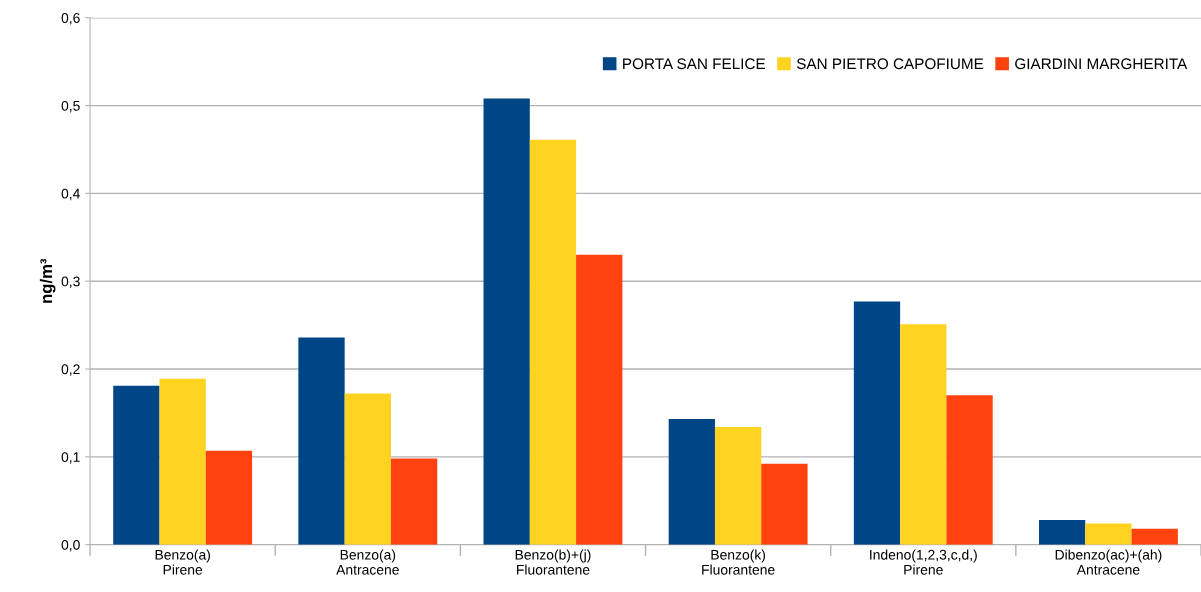 This screenshot has height=592, width=1201. Describe the element at coordinates (694, 64) in the screenshot. I see `legend-label: PORTA SAN FELICE` at that location.